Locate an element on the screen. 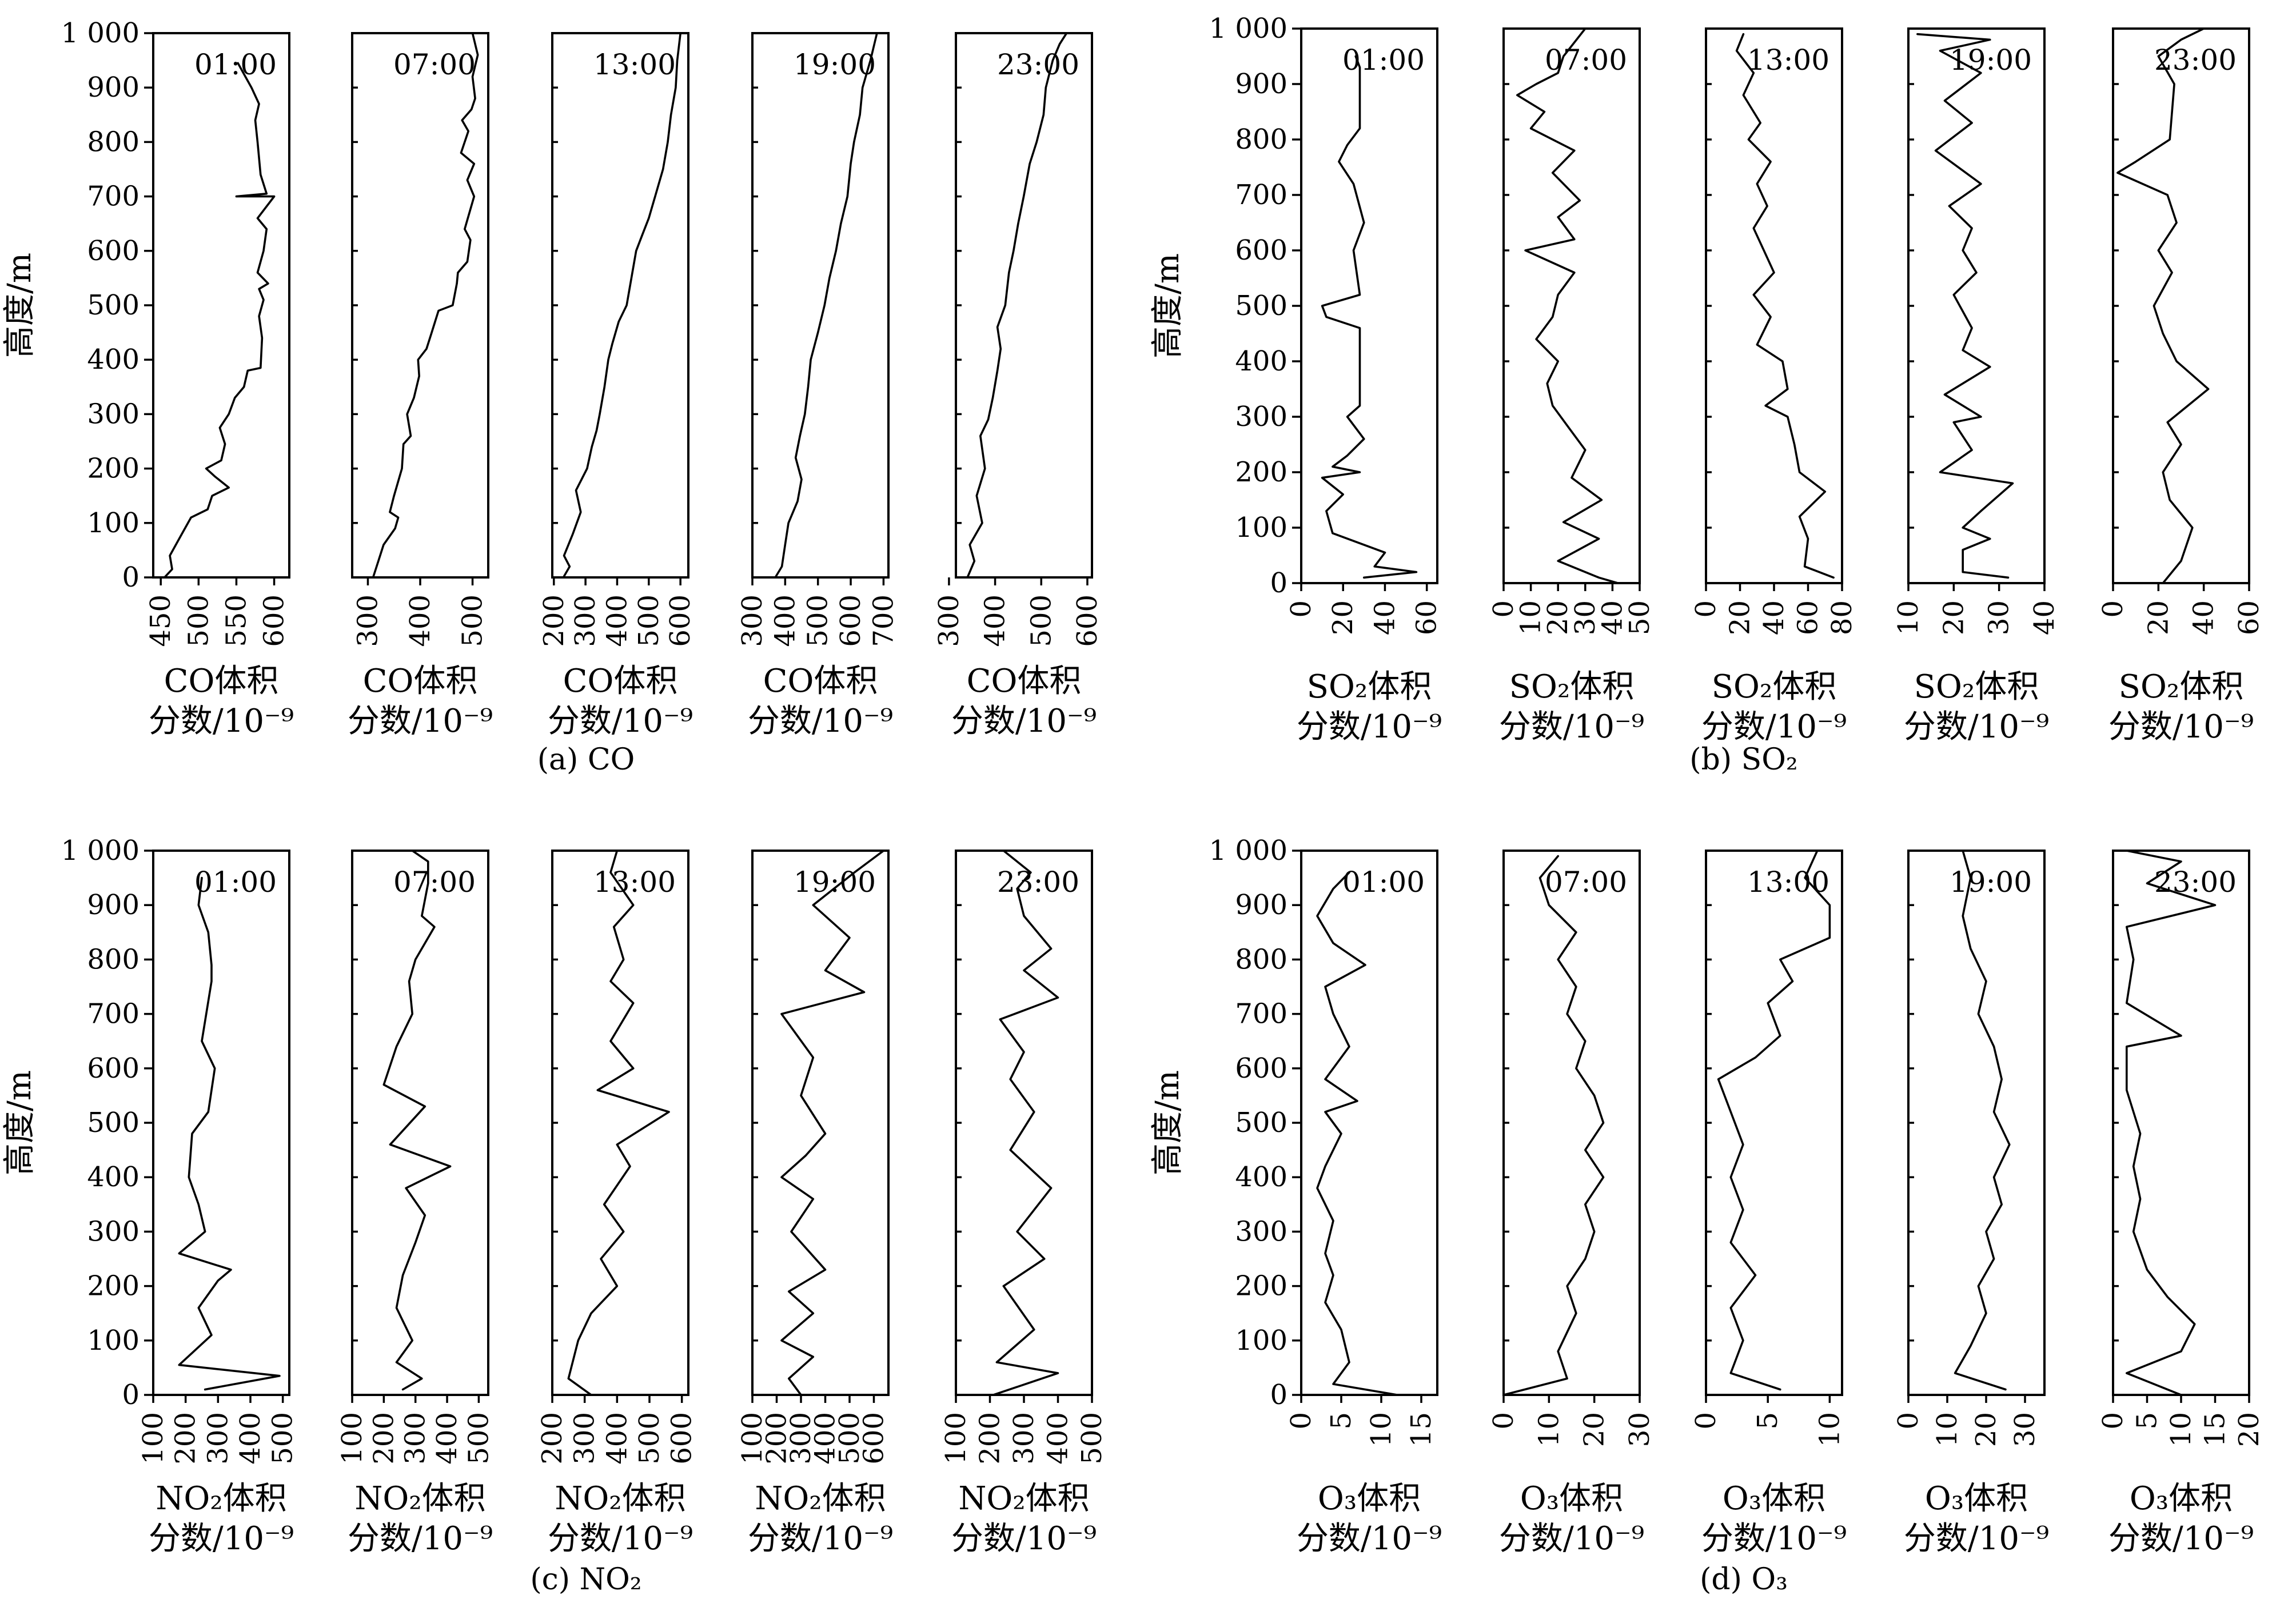  x-tick-label: 5 is located at coordinates (2147, 1421).